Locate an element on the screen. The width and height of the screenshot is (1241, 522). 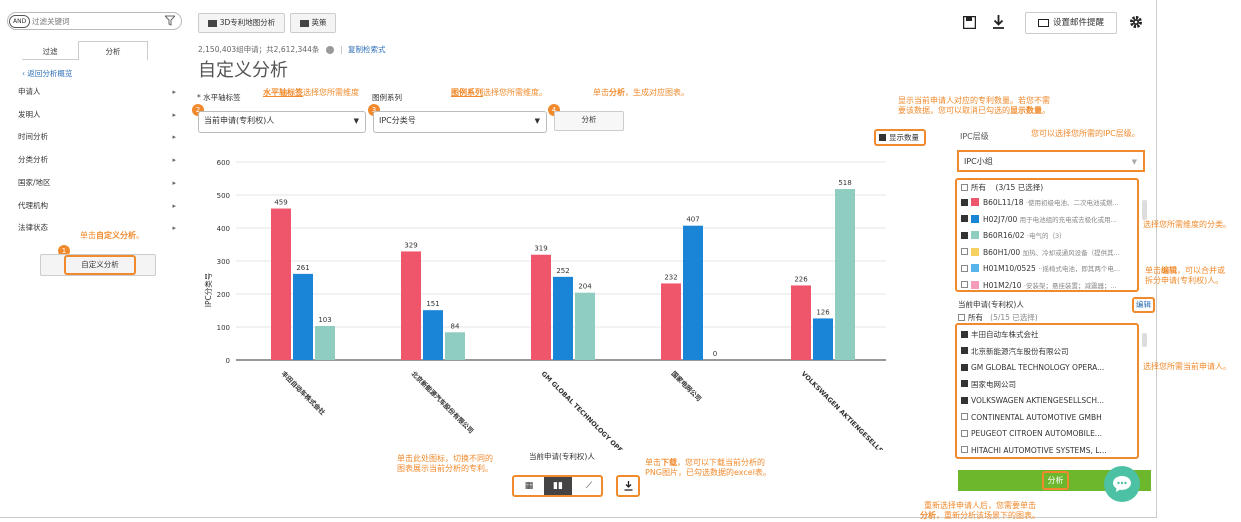
chevron-left-icon: ‹ is located at coordinates (25, 73).